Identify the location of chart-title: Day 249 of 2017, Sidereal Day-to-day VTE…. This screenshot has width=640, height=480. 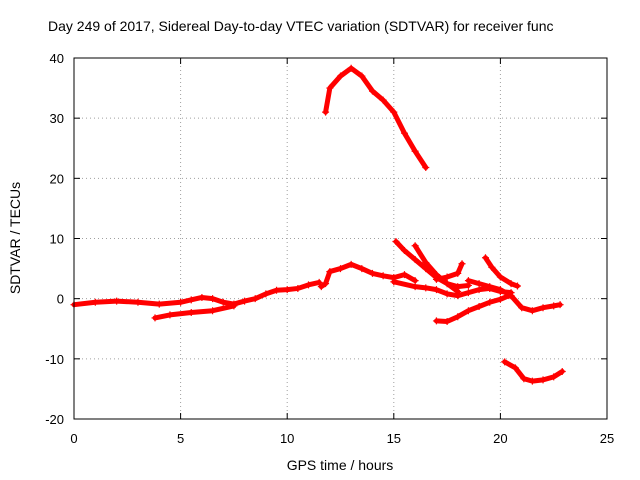
(301, 26).